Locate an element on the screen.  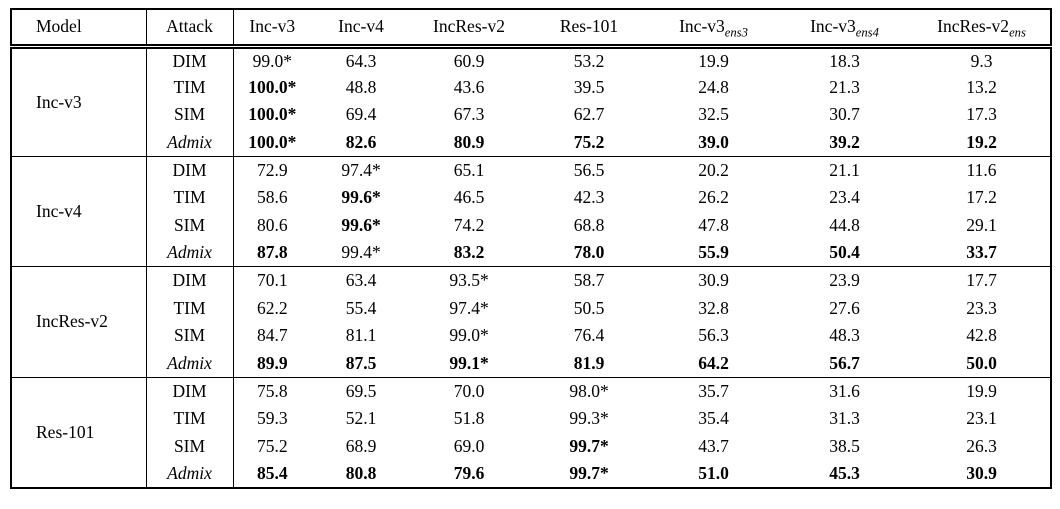
table-row: TIM 58.6 99.6* 46.5 42.3 26.2 23.4 17.2 is located at coordinates (531, 197).